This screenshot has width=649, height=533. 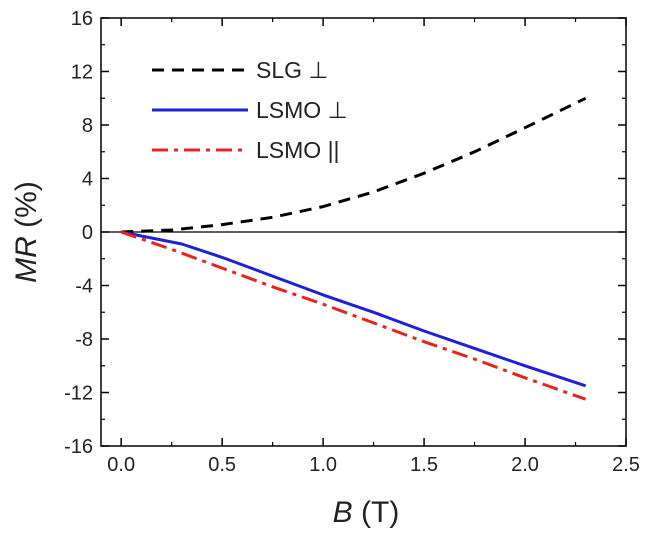 I want to click on x-axis-title-symbol: B, so click(x=343, y=512).